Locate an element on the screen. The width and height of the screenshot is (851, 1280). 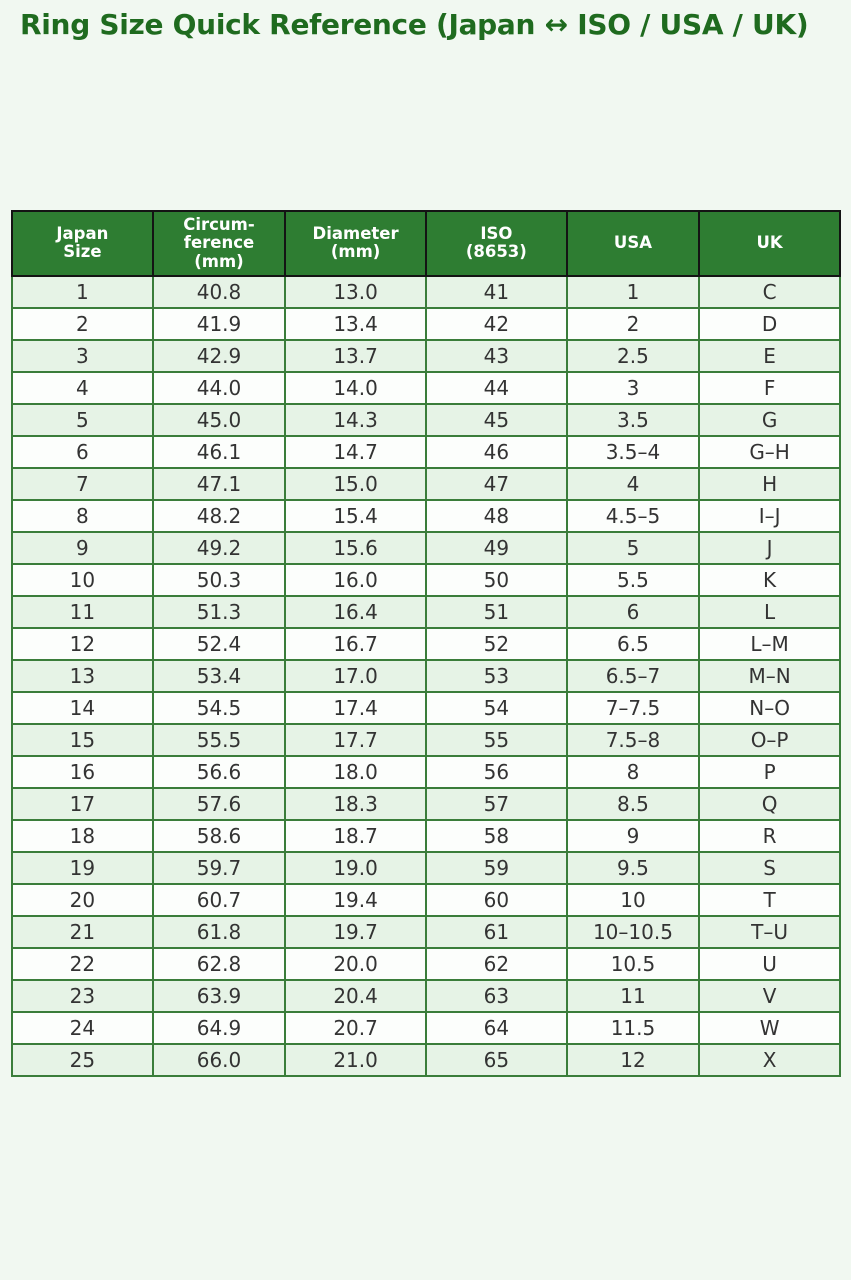
table-row: 17 57.6 18.3 57 8.5 Q is located at coordinates (426, 804).